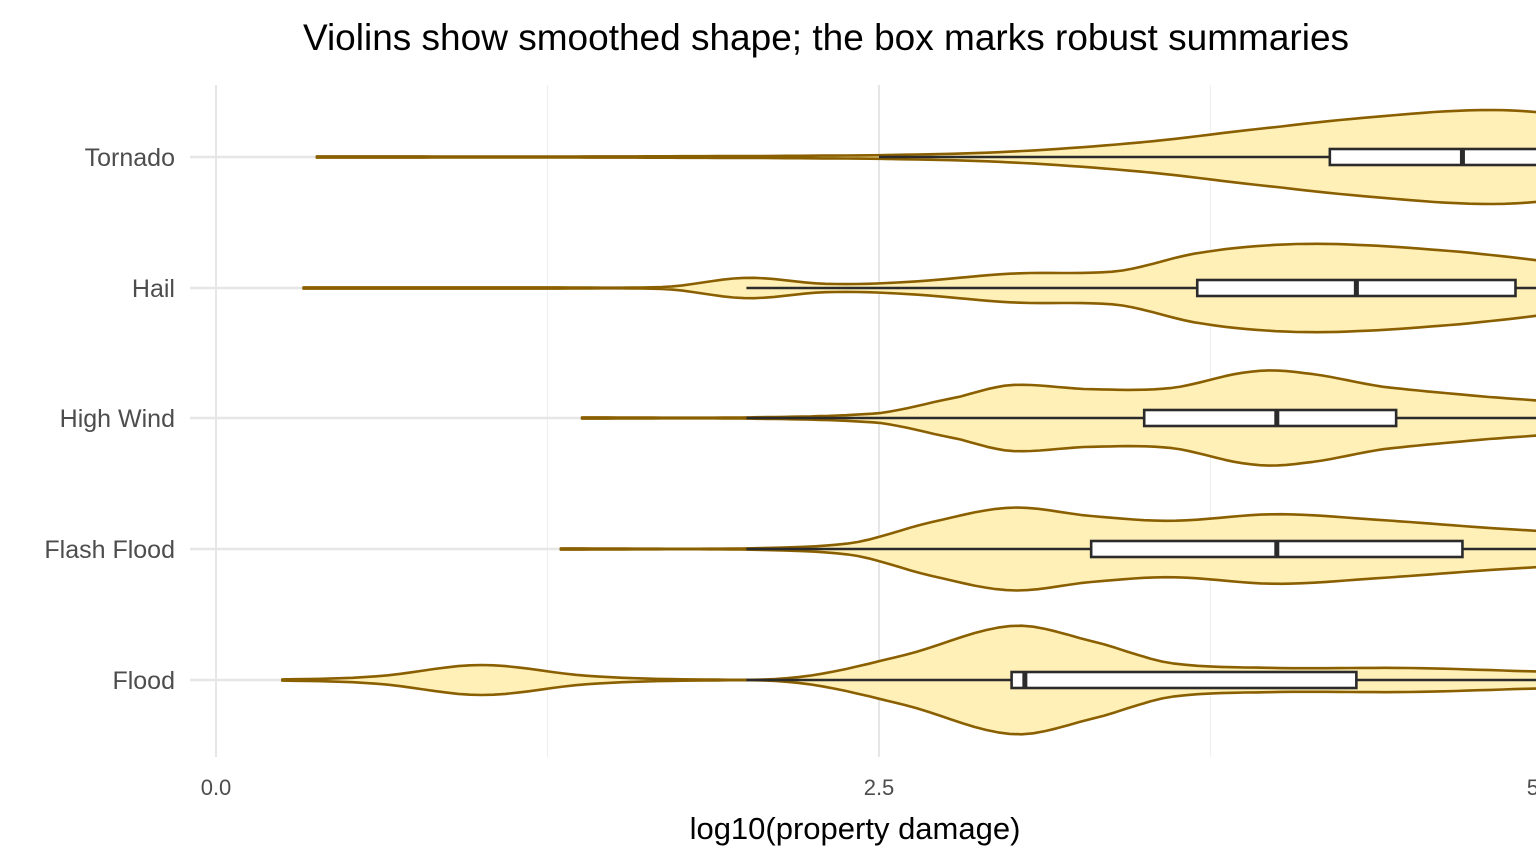 The image size is (1536, 864). I want to click on y-tick-label: Flood, so click(143, 681).